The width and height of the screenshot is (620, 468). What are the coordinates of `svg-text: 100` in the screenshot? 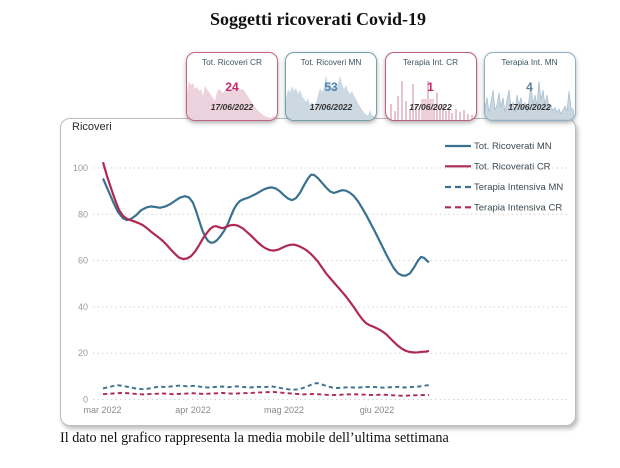 It's located at (80, 168).